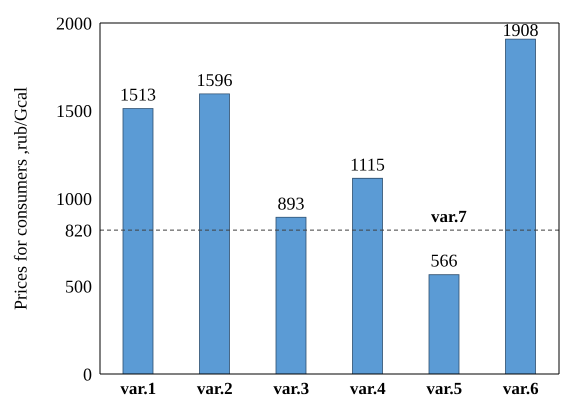  Describe the element at coordinates (20, 198) in the screenshot. I see `y-axis-title: Prices for consumers ,rub/Gcal` at that location.